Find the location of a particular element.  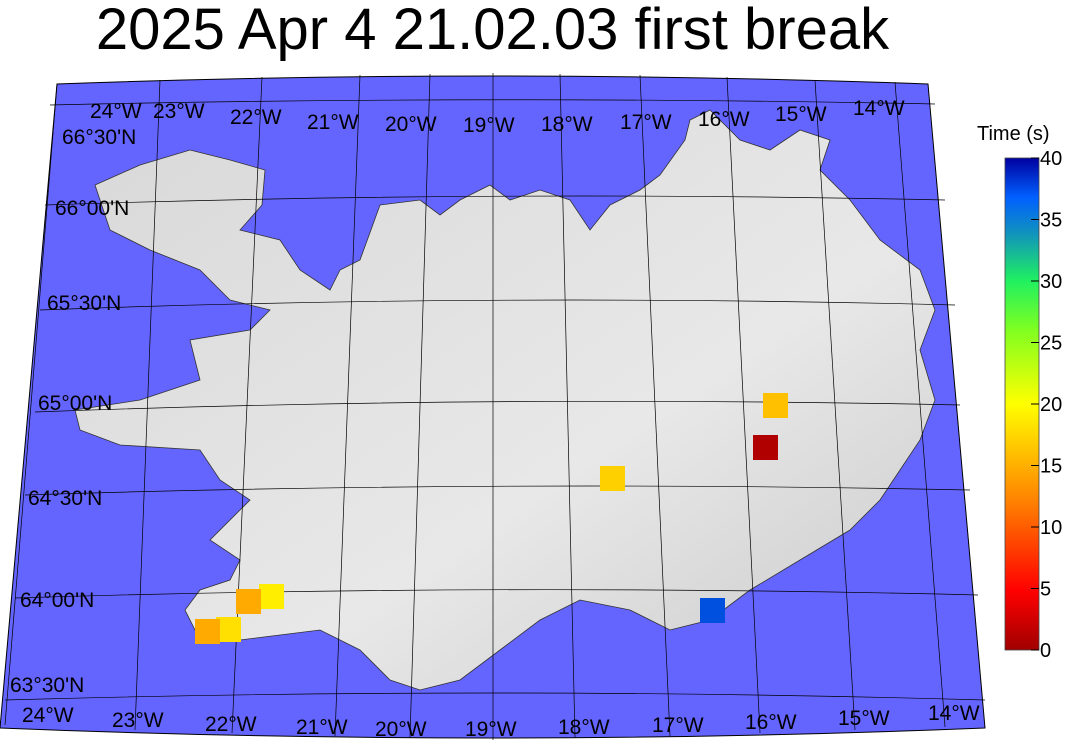

lat-label: 66°30'N is located at coordinates (99, 137).